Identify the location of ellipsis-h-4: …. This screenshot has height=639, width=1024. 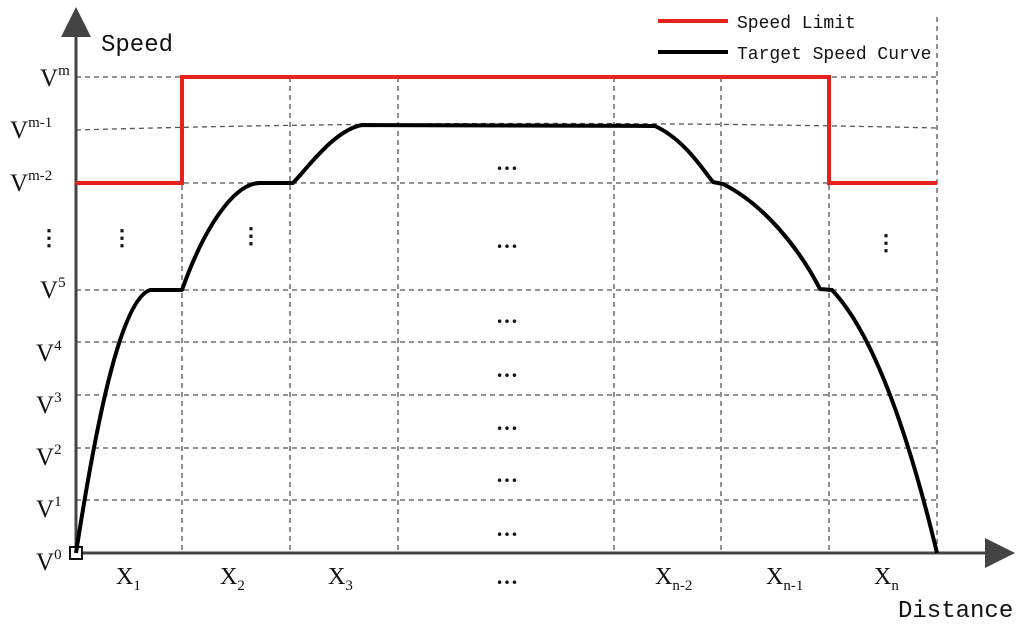
(507, 369).